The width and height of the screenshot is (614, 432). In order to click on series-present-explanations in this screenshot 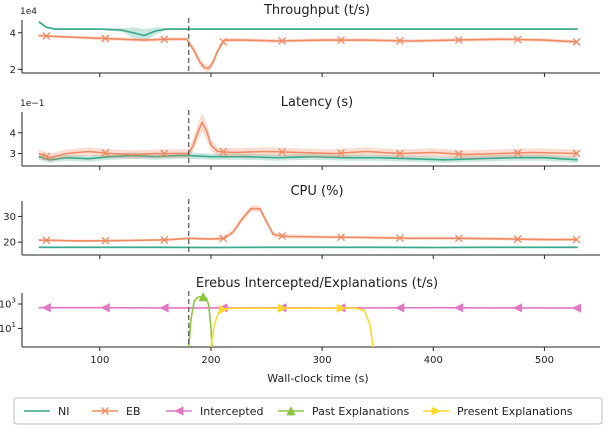, I will do `click(292, 325)`.